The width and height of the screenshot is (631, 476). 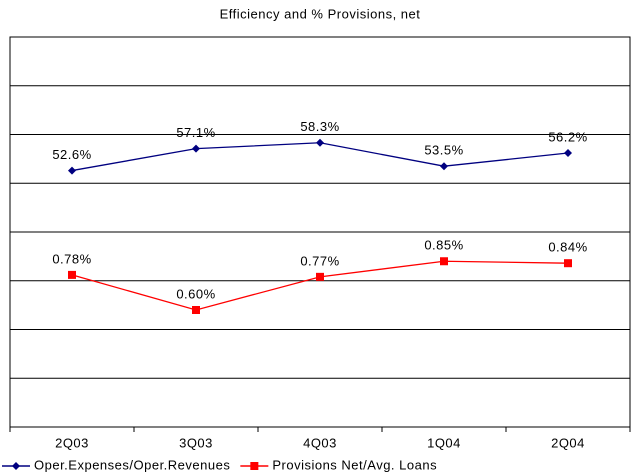 I want to click on legend-label: Oper.Expenses/Oper.Revenues, so click(x=132, y=464).